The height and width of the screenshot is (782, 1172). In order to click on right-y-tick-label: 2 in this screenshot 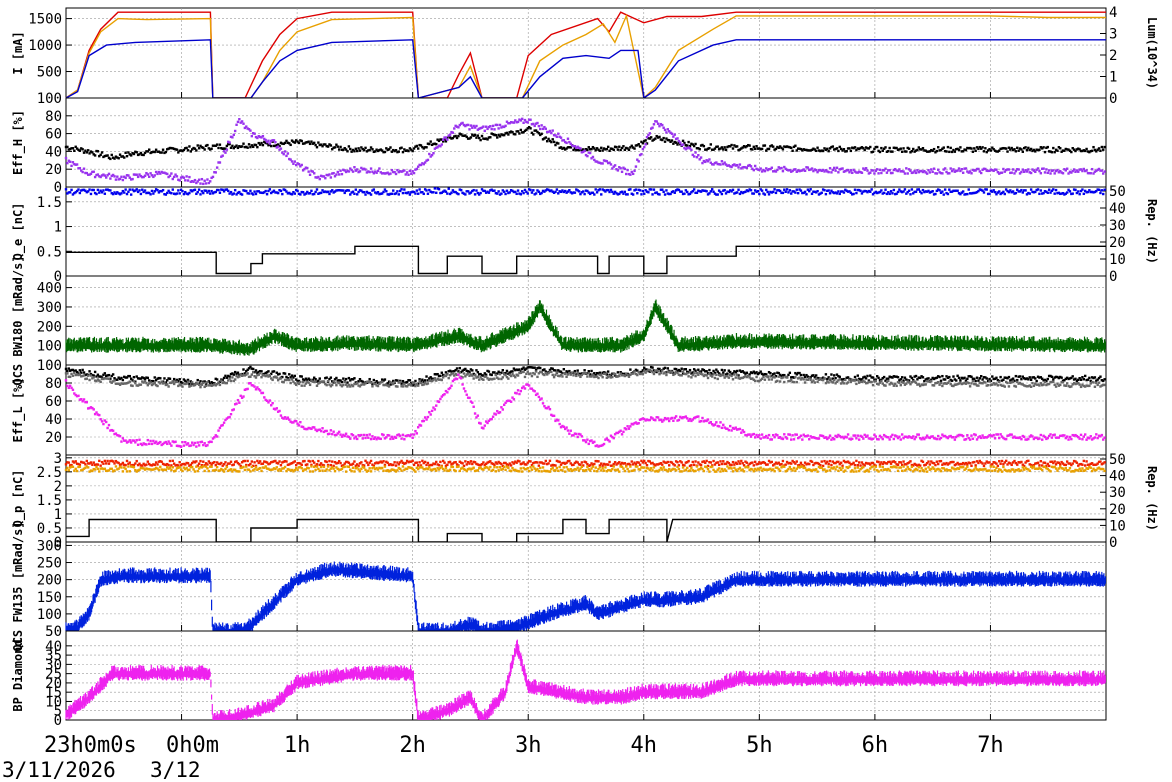, I will do `click(1113, 56)`.